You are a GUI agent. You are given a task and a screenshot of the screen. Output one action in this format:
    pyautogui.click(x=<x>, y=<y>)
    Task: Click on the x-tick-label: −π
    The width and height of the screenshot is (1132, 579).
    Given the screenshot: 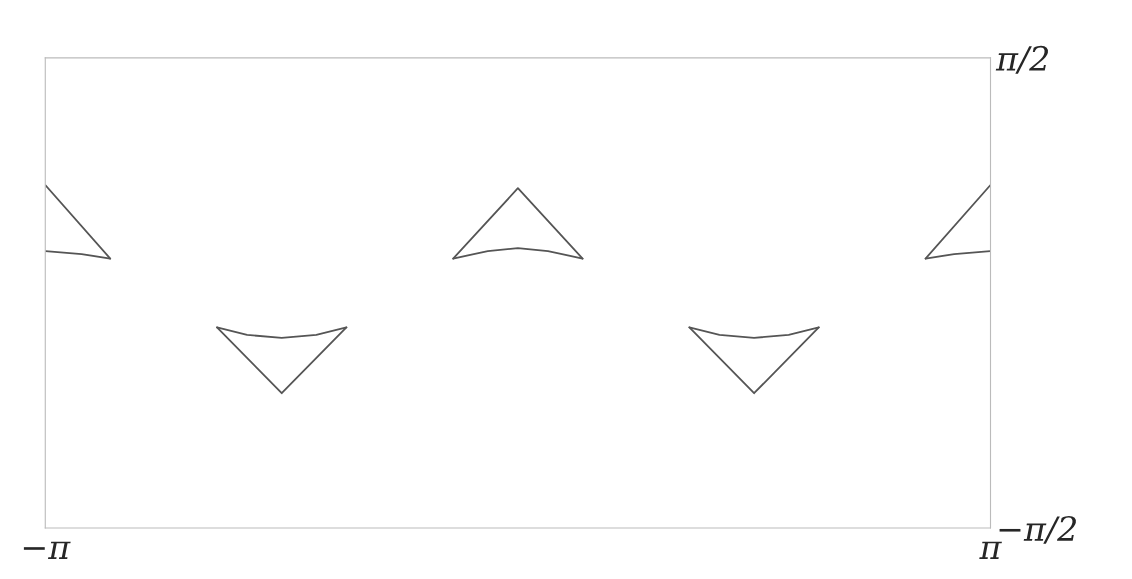 What is the action you would take?
    pyautogui.click(x=47, y=550)
    